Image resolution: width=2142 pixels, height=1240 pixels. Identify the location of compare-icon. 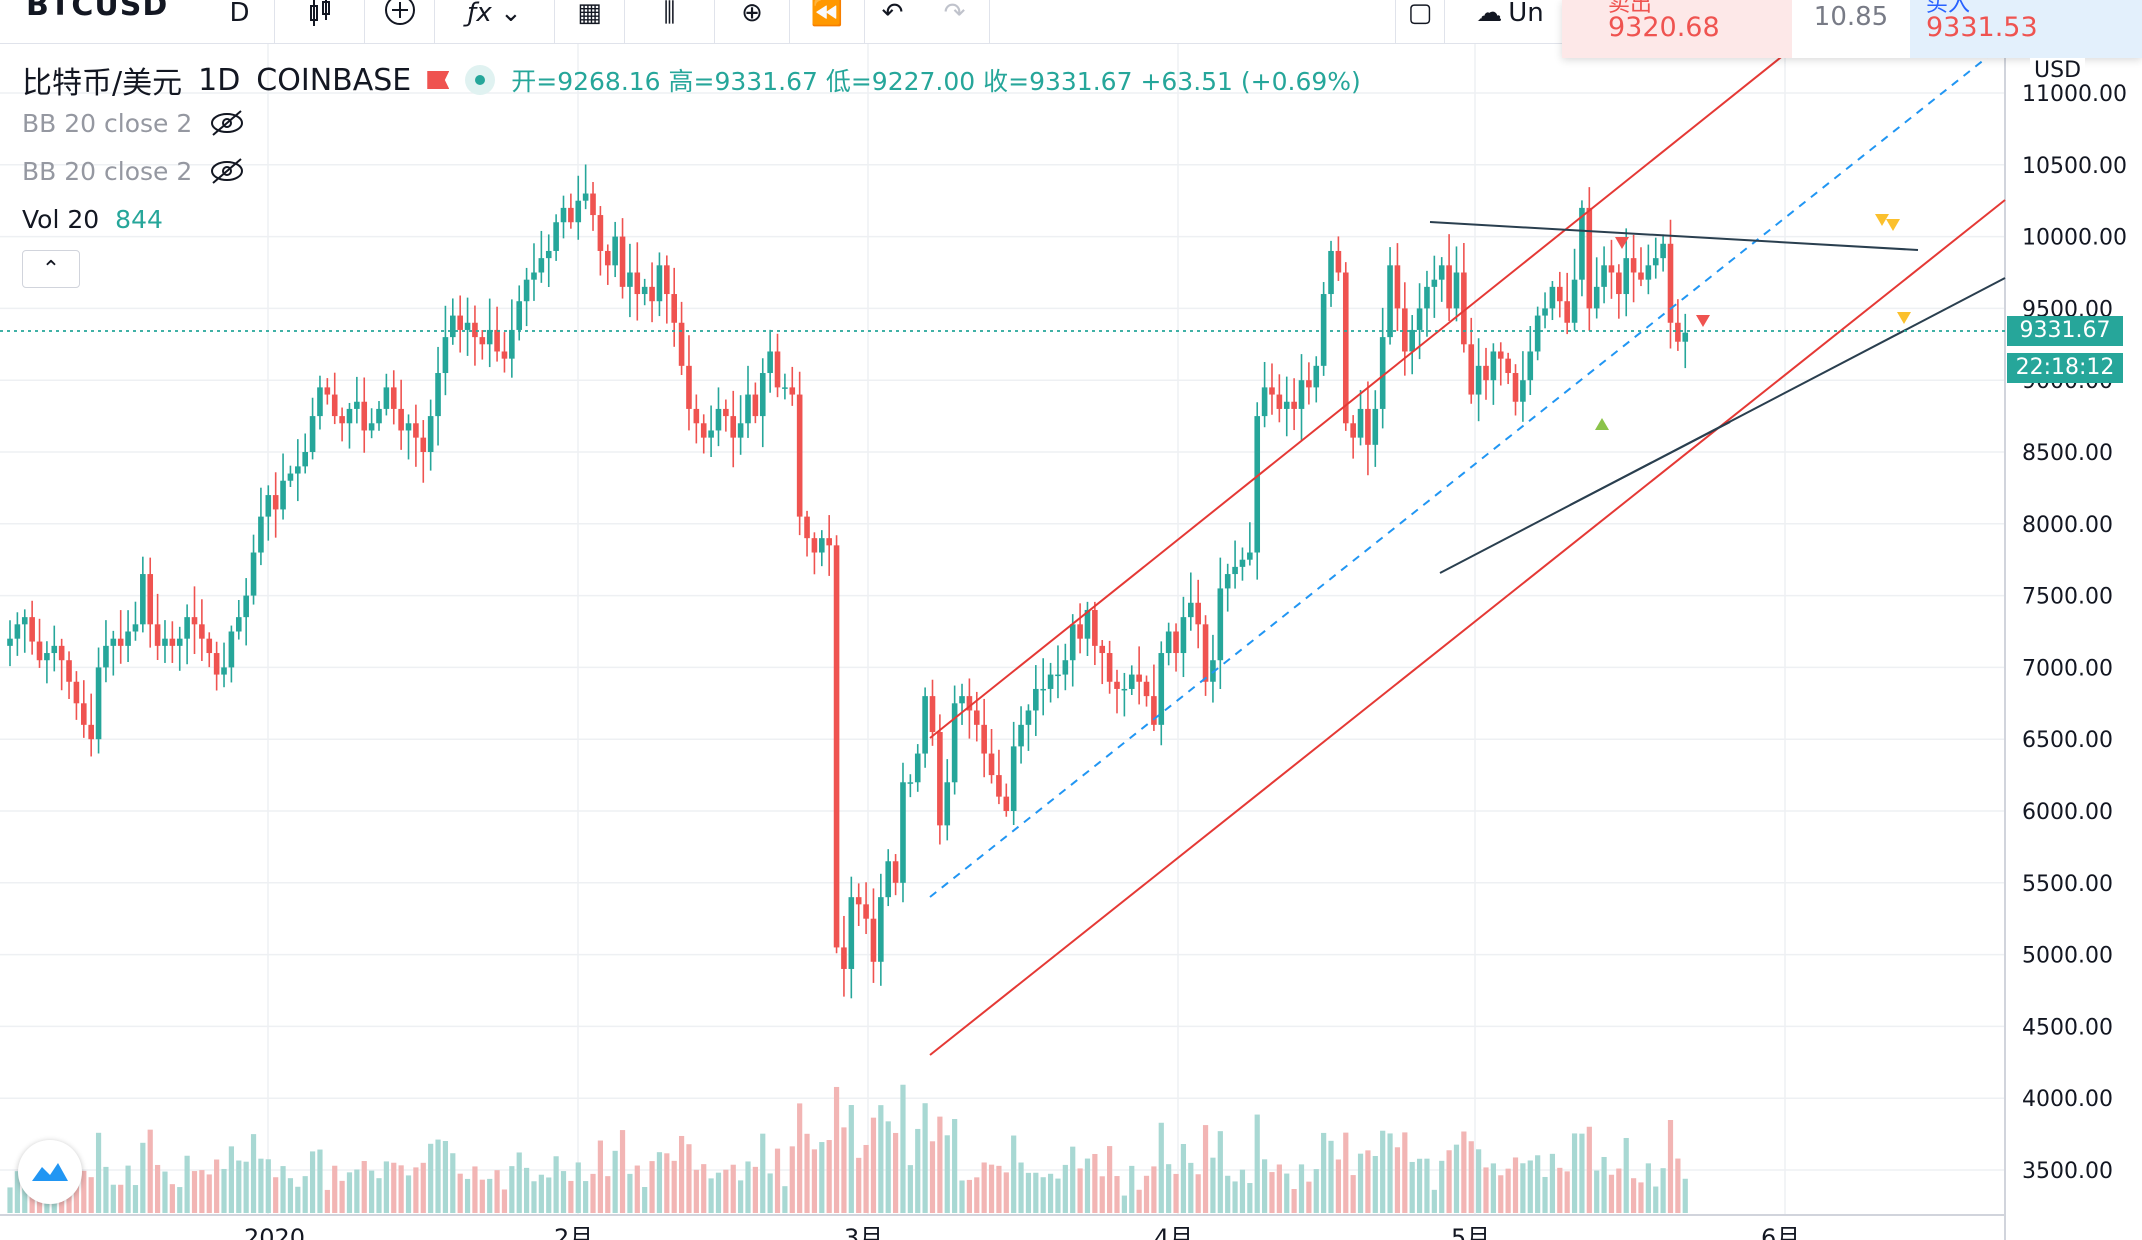
(400, 22).